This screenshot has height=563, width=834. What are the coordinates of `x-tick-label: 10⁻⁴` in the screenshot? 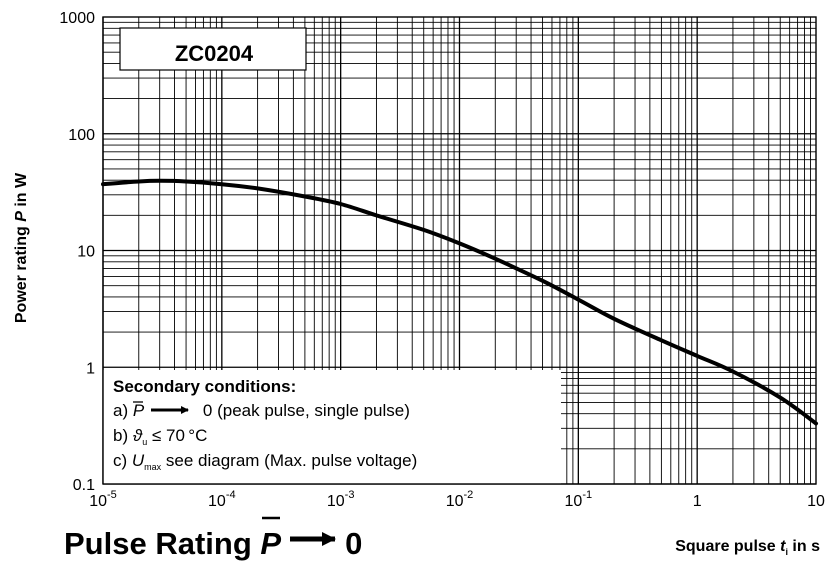 It's located at (222, 499).